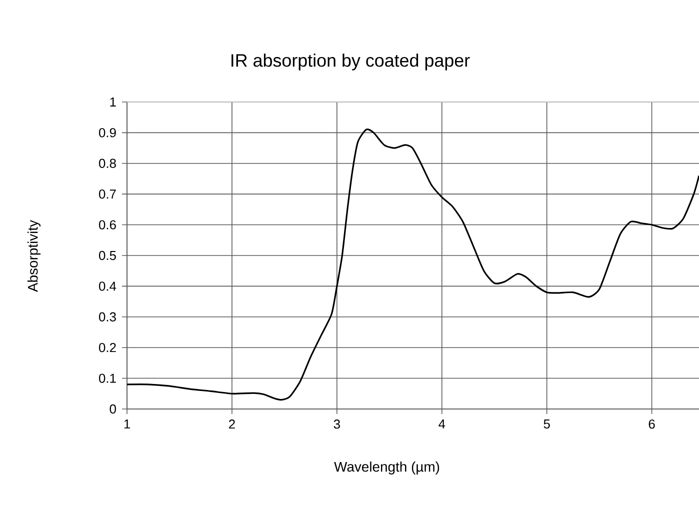 This screenshot has width=699, height=512. What do you see at coordinates (113, 102) in the screenshot?
I see `y-tick-label: 1` at bounding box center [113, 102].